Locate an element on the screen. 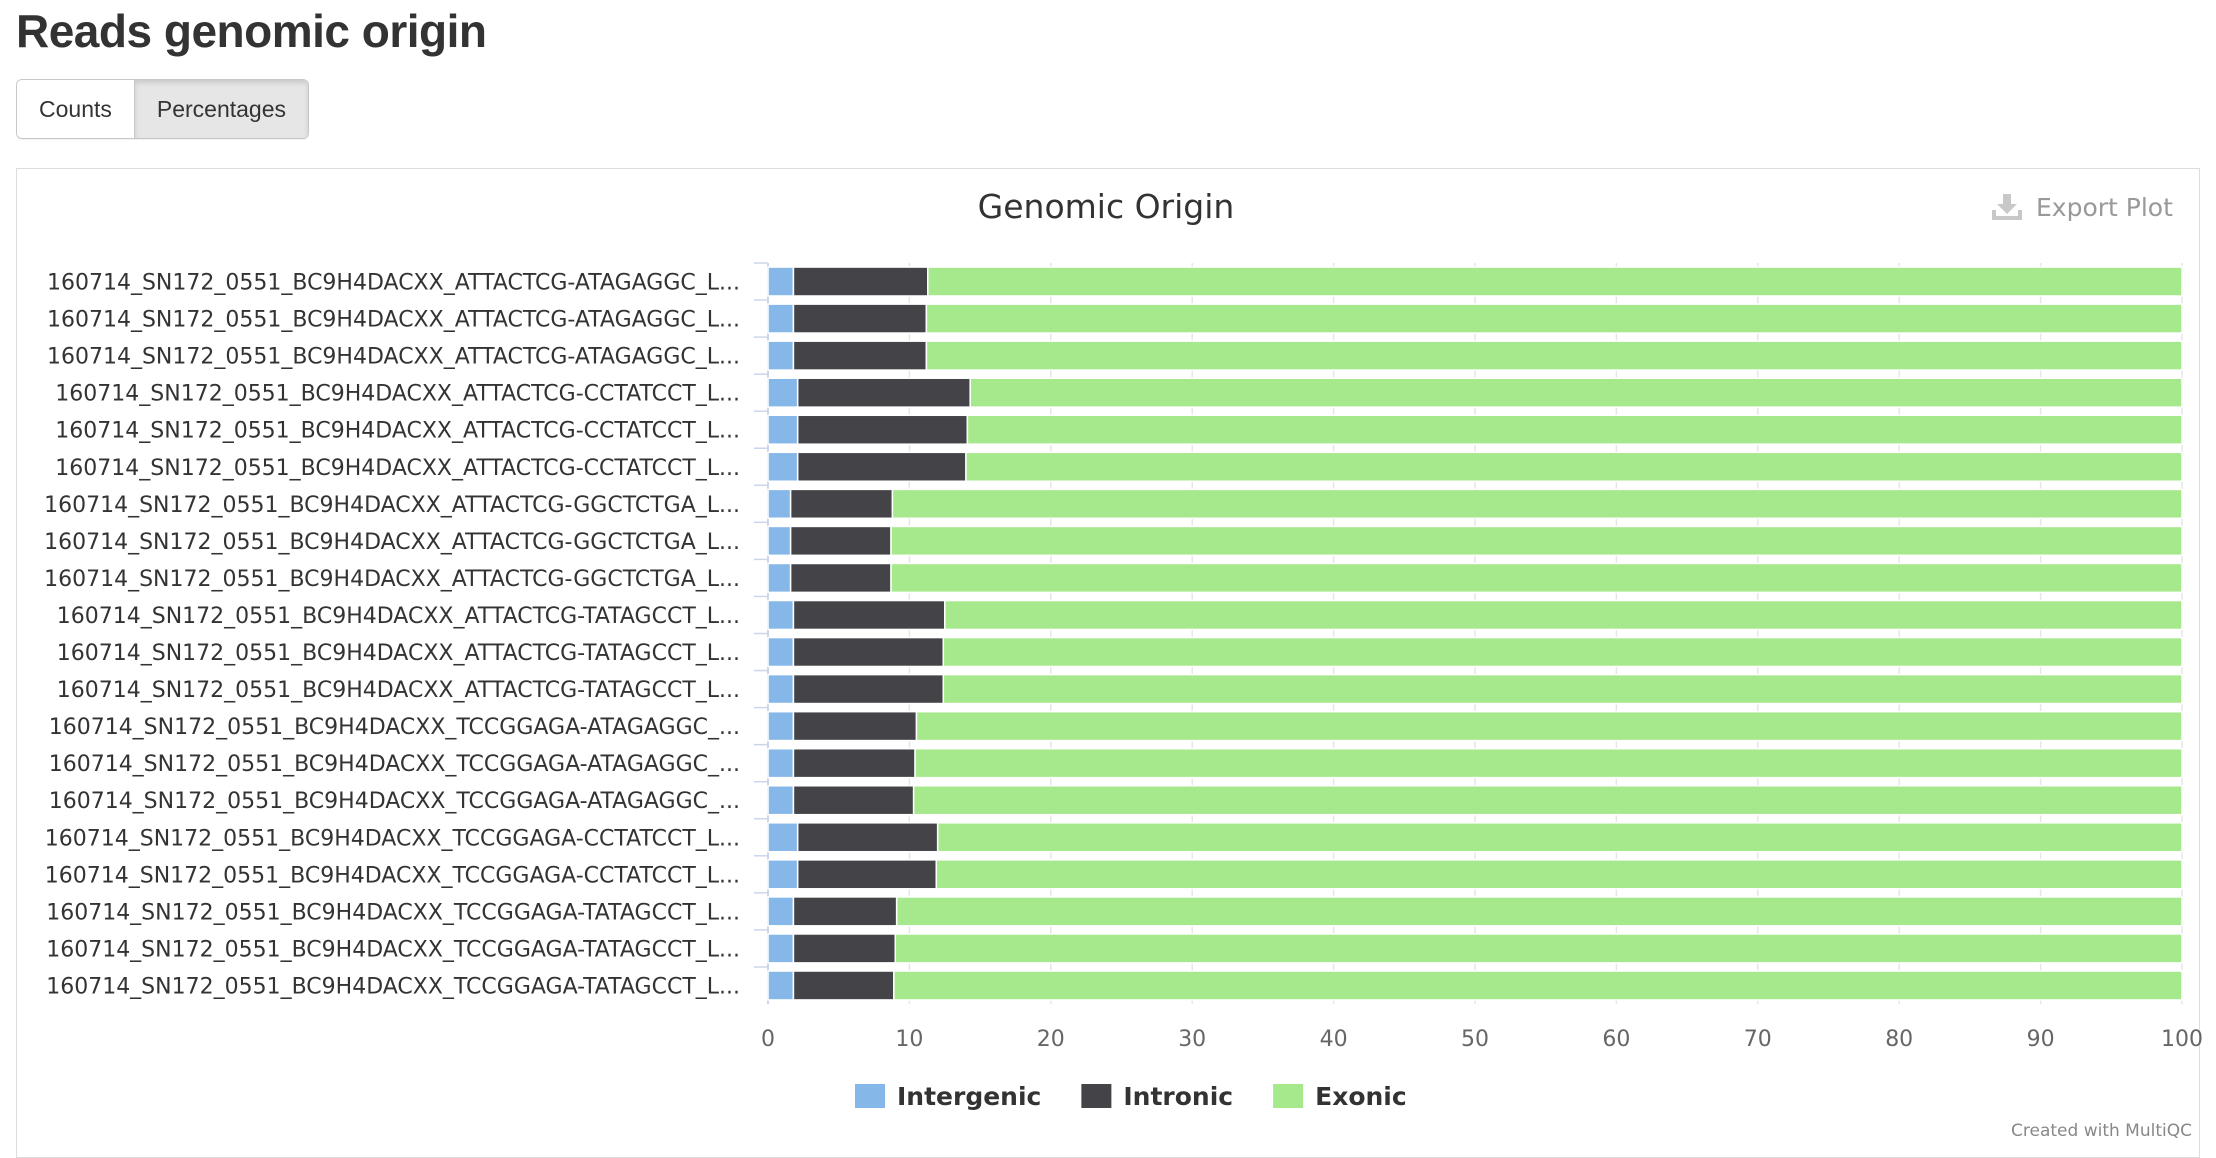 The height and width of the screenshot is (1158, 2216). export-plot-label: Export Plot is located at coordinates (2104, 207).